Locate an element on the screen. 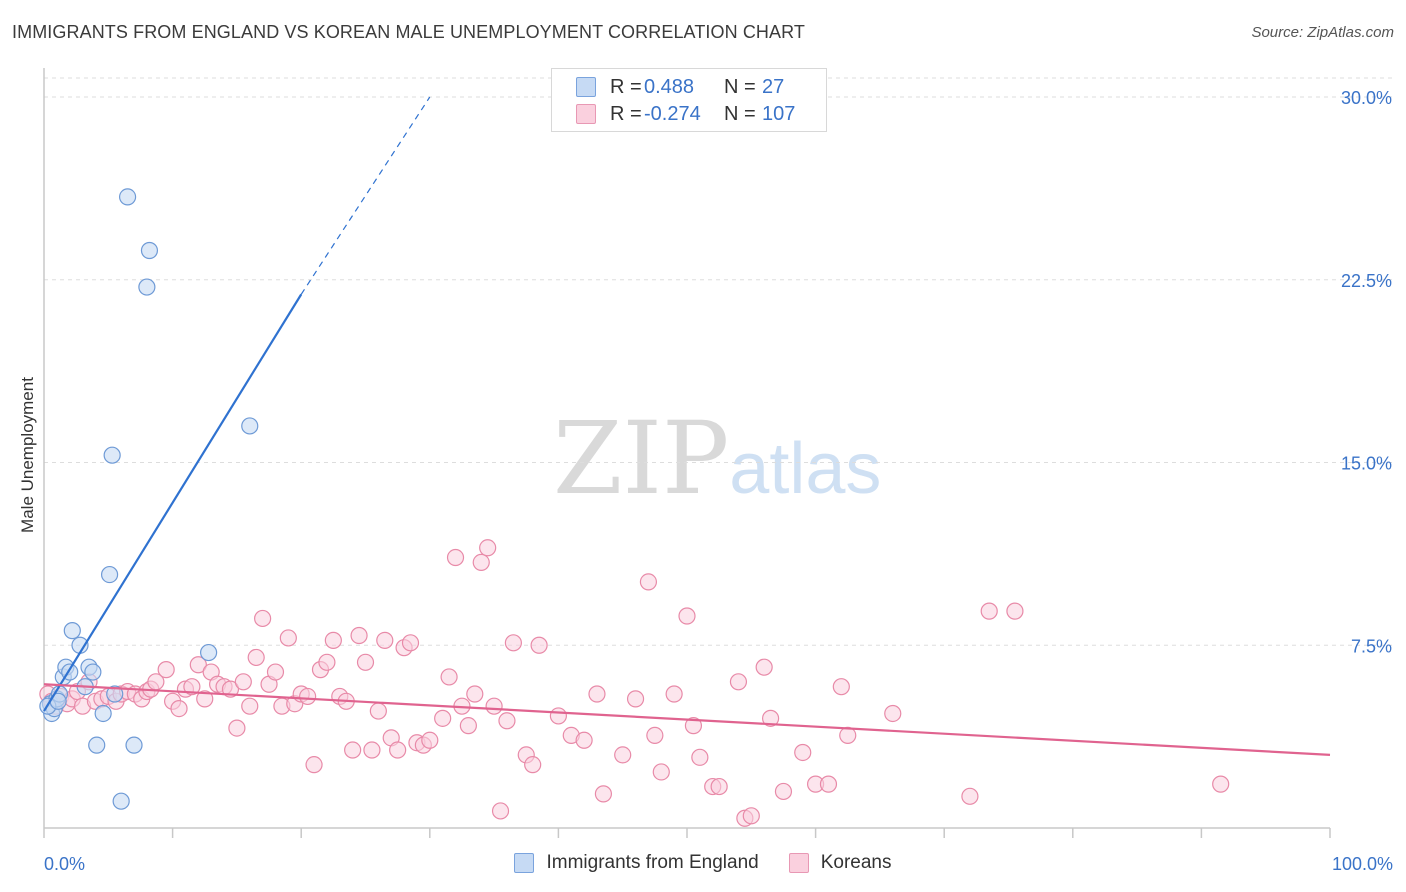 Image resolution: width=1406 pixels, height=892 pixels. legend-row-koreans: R = -0.274 N = 107 is located at coordinates (685, 114).